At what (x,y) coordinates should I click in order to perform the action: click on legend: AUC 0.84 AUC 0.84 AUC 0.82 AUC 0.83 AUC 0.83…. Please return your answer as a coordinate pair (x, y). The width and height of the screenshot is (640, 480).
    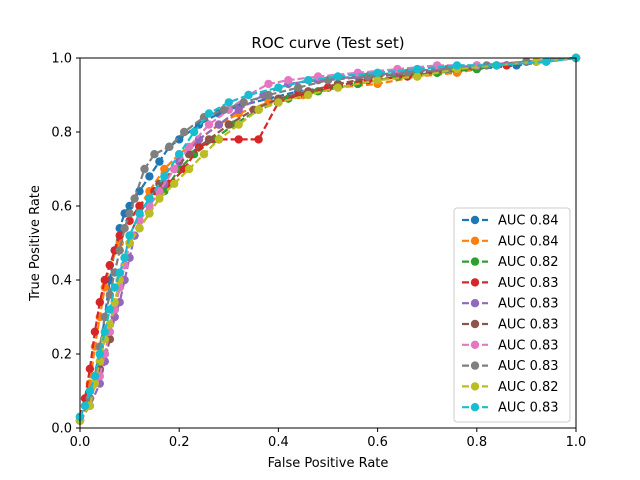
    Looking at the image, I should click on (512, 315).